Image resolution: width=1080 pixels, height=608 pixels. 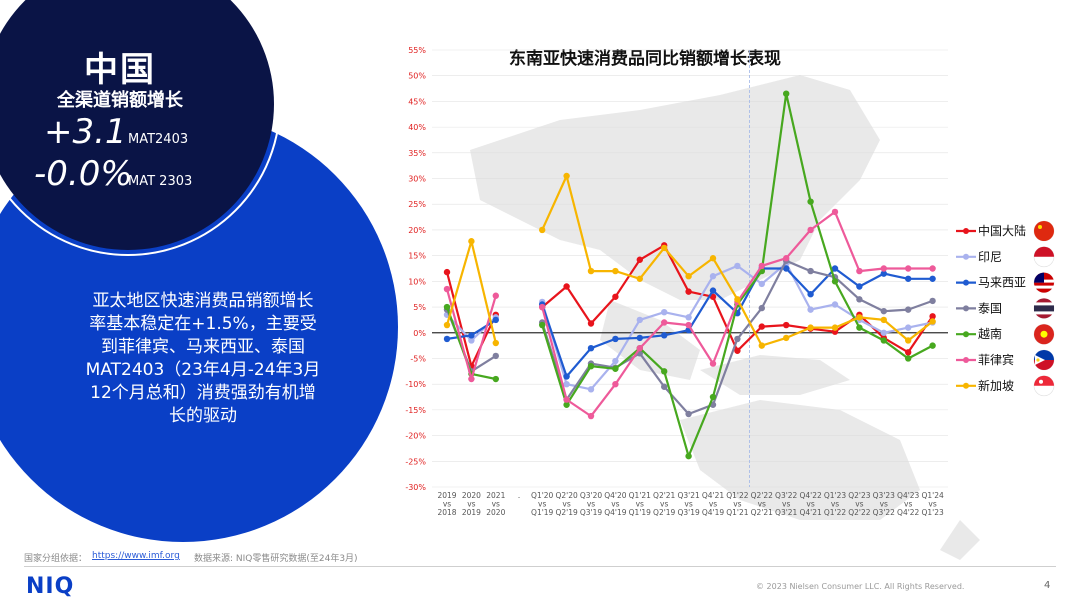 What do you see at coordinates (615, 512) in the screenshot?
I see `x-tick-label: Q4'19` at bounding box center [615, 512].